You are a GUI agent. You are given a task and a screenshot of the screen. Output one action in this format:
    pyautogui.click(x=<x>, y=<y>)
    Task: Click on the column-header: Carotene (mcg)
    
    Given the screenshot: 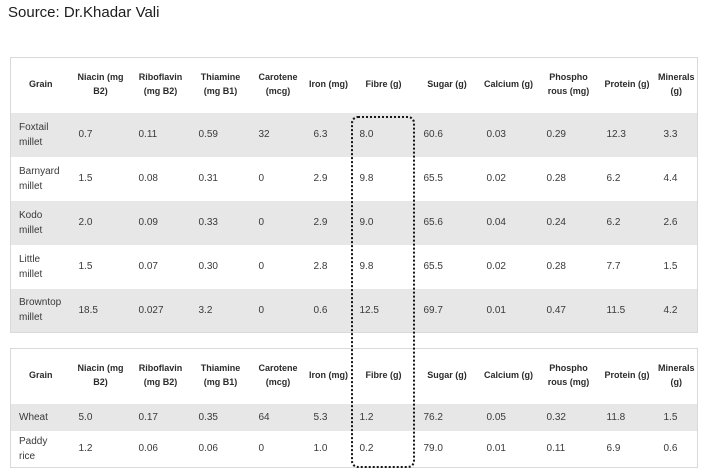 What is the action you would take?
    pyautogui.click(x=278, y=84)
    